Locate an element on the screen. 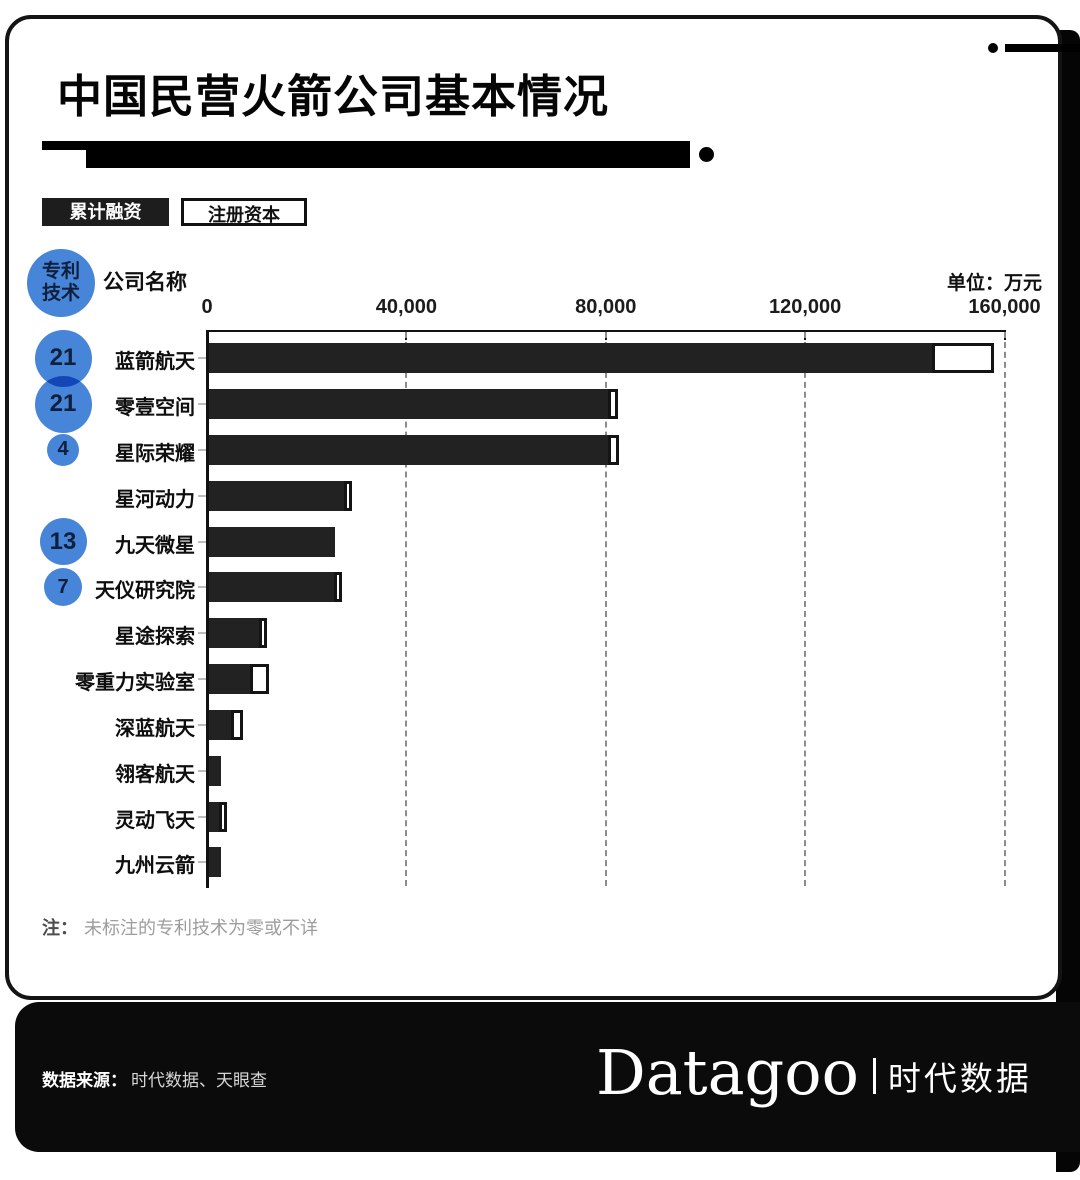  footnote-text: 未标注的专利技术为零或不详 is located at coordinates (201, 928).